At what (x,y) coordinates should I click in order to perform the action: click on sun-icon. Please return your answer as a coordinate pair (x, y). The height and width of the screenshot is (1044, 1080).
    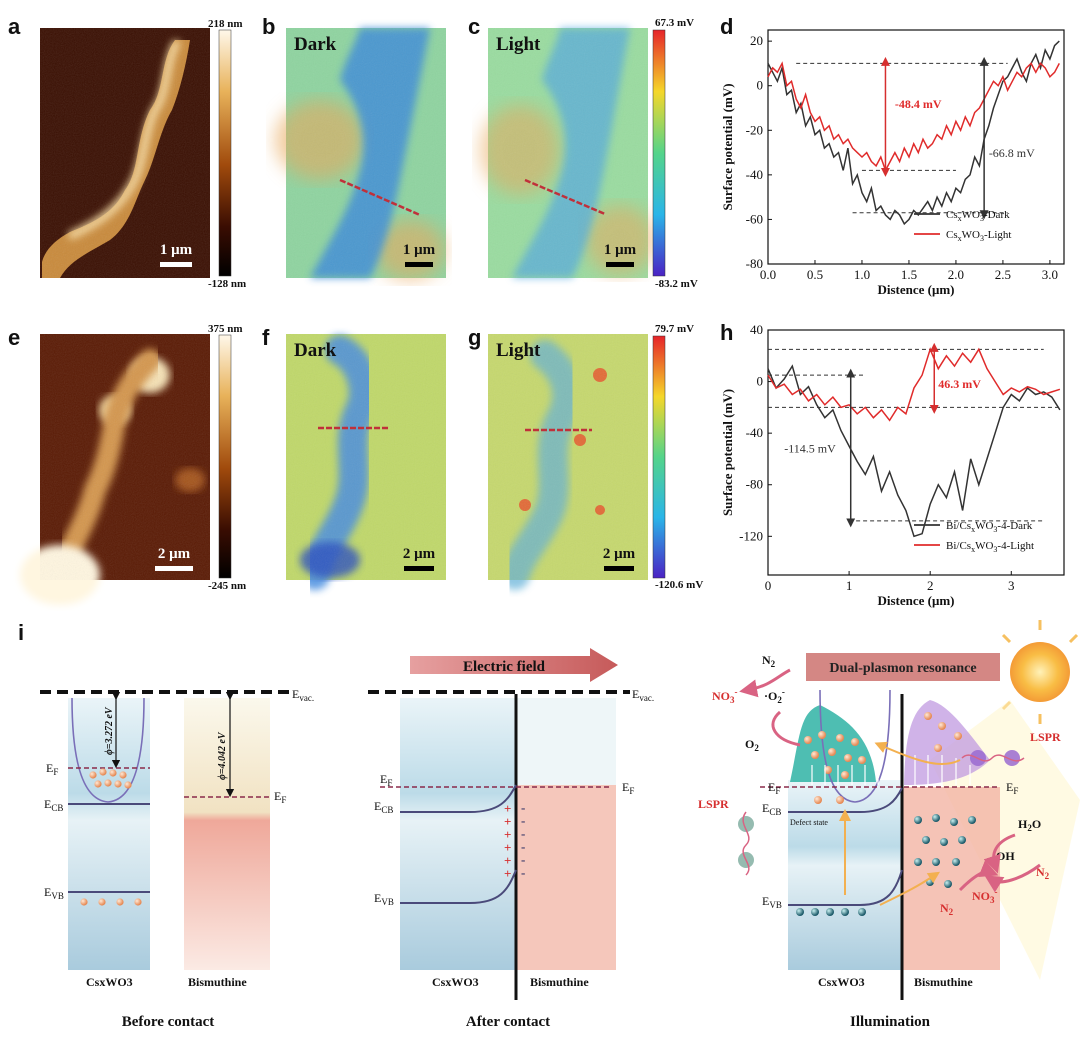
    Looking at the image, I should click on (1040, 672).